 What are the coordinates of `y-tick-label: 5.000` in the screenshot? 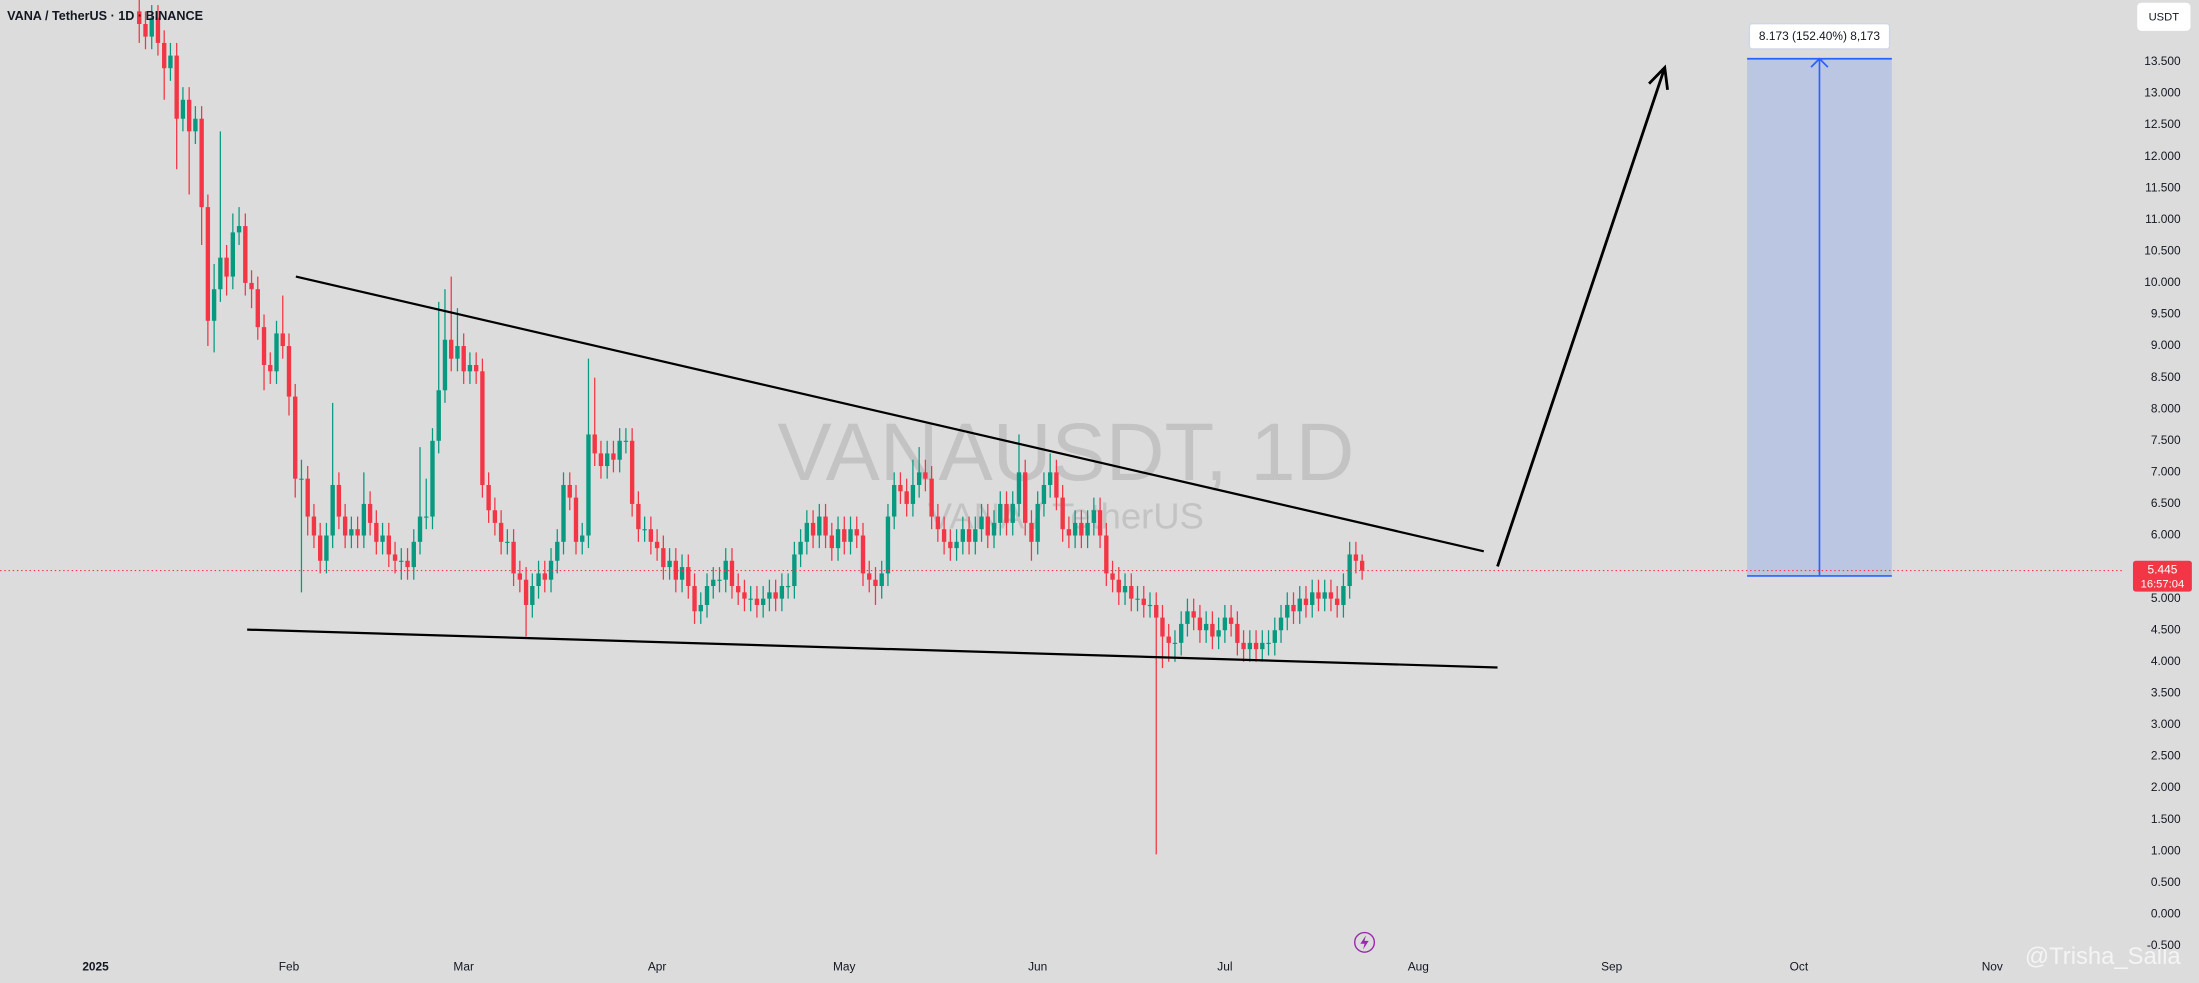 It's located at (2166, 598).